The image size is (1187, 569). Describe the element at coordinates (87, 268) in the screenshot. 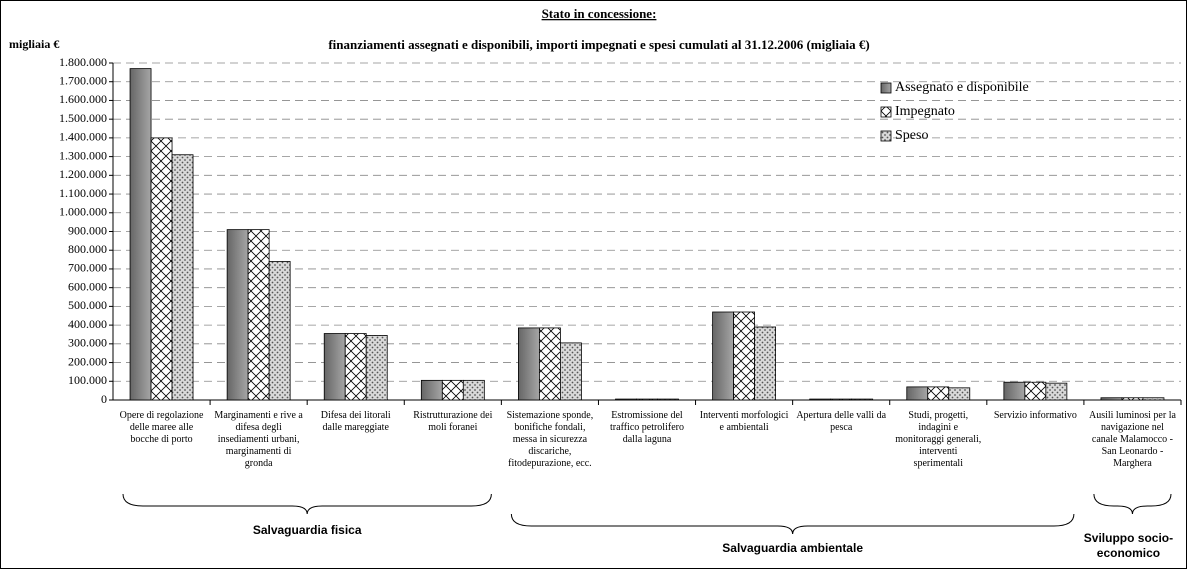

I see `y-tick-label: 700.000` at that location.